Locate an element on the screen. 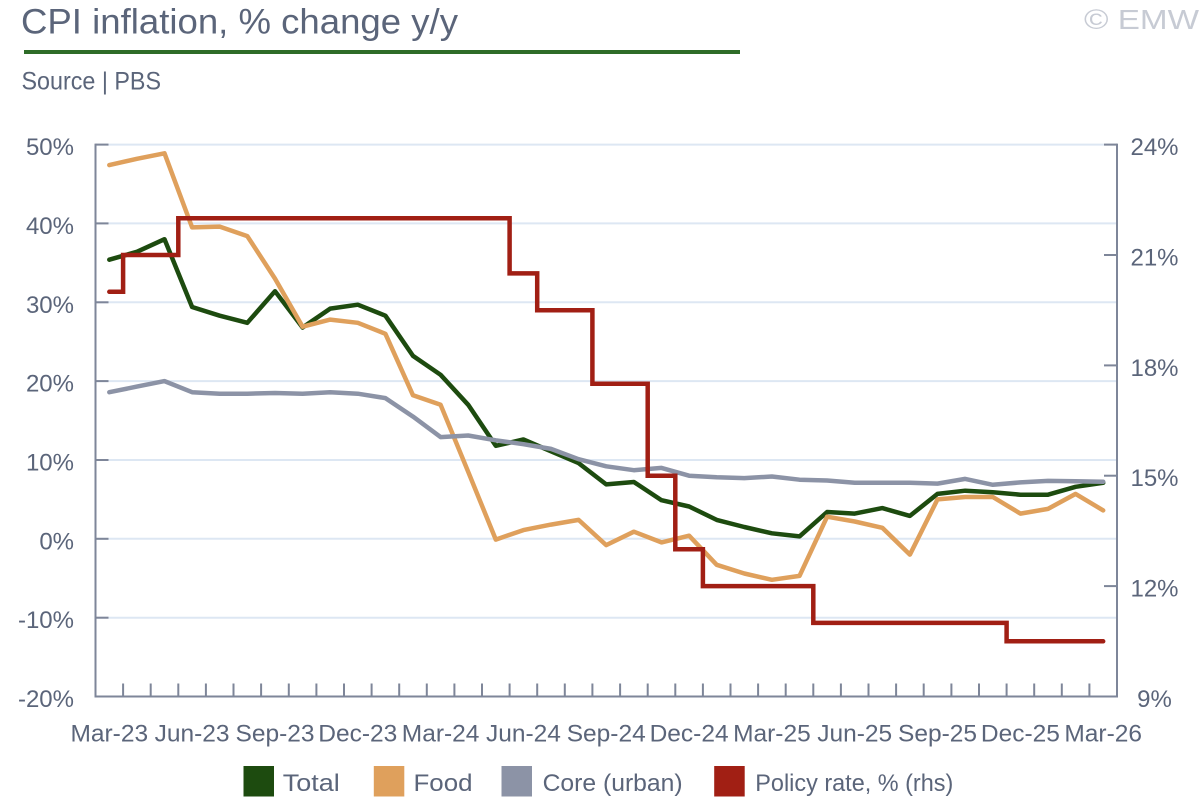  svg-text: Sep-25 is located at coordinates (937, 734).